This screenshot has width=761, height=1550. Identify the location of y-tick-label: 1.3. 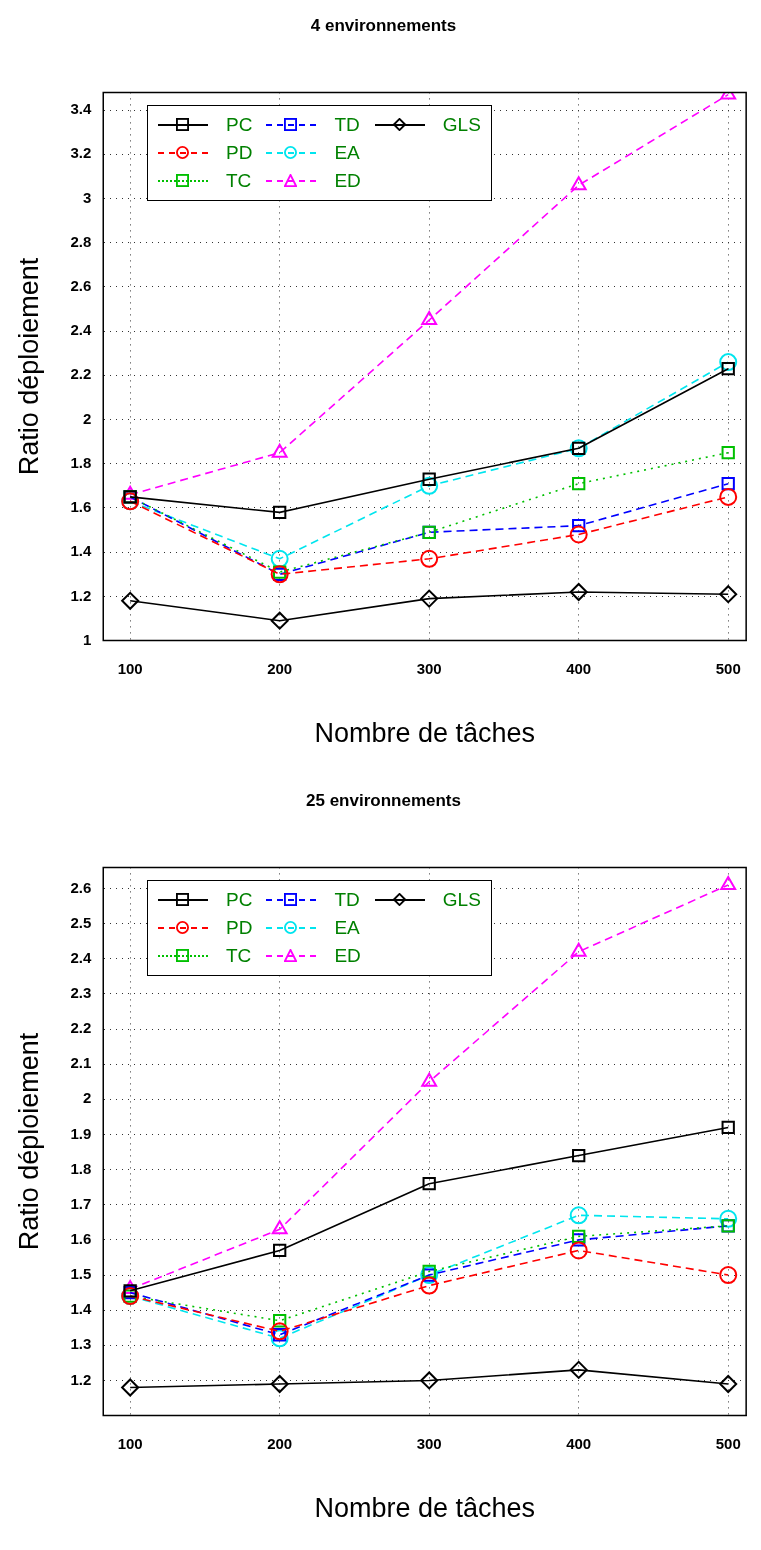
(81, 1344).